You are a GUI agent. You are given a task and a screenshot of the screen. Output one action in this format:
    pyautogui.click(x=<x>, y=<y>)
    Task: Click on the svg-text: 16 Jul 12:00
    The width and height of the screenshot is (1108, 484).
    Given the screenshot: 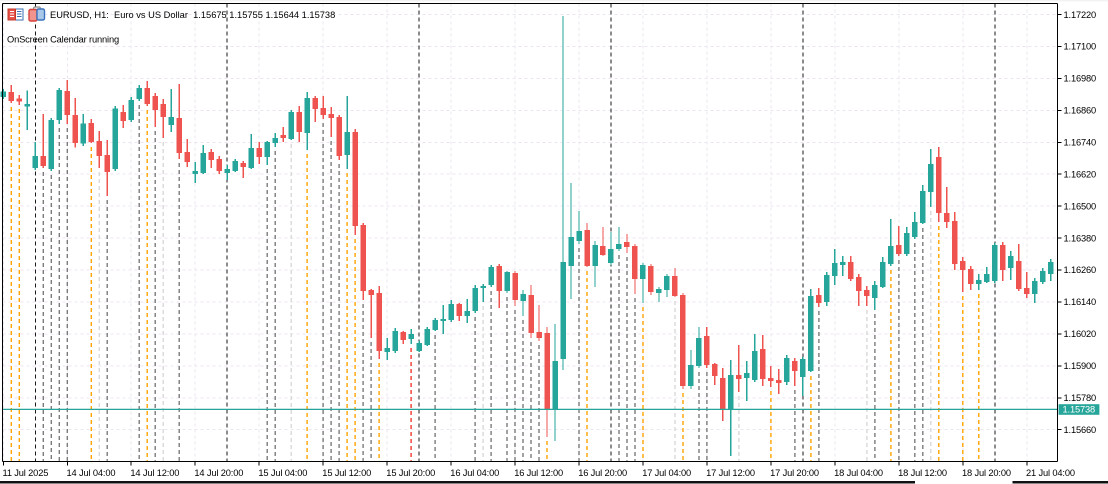 What is the action you would take?
    pyautogui.click(x=538, y=473)
    